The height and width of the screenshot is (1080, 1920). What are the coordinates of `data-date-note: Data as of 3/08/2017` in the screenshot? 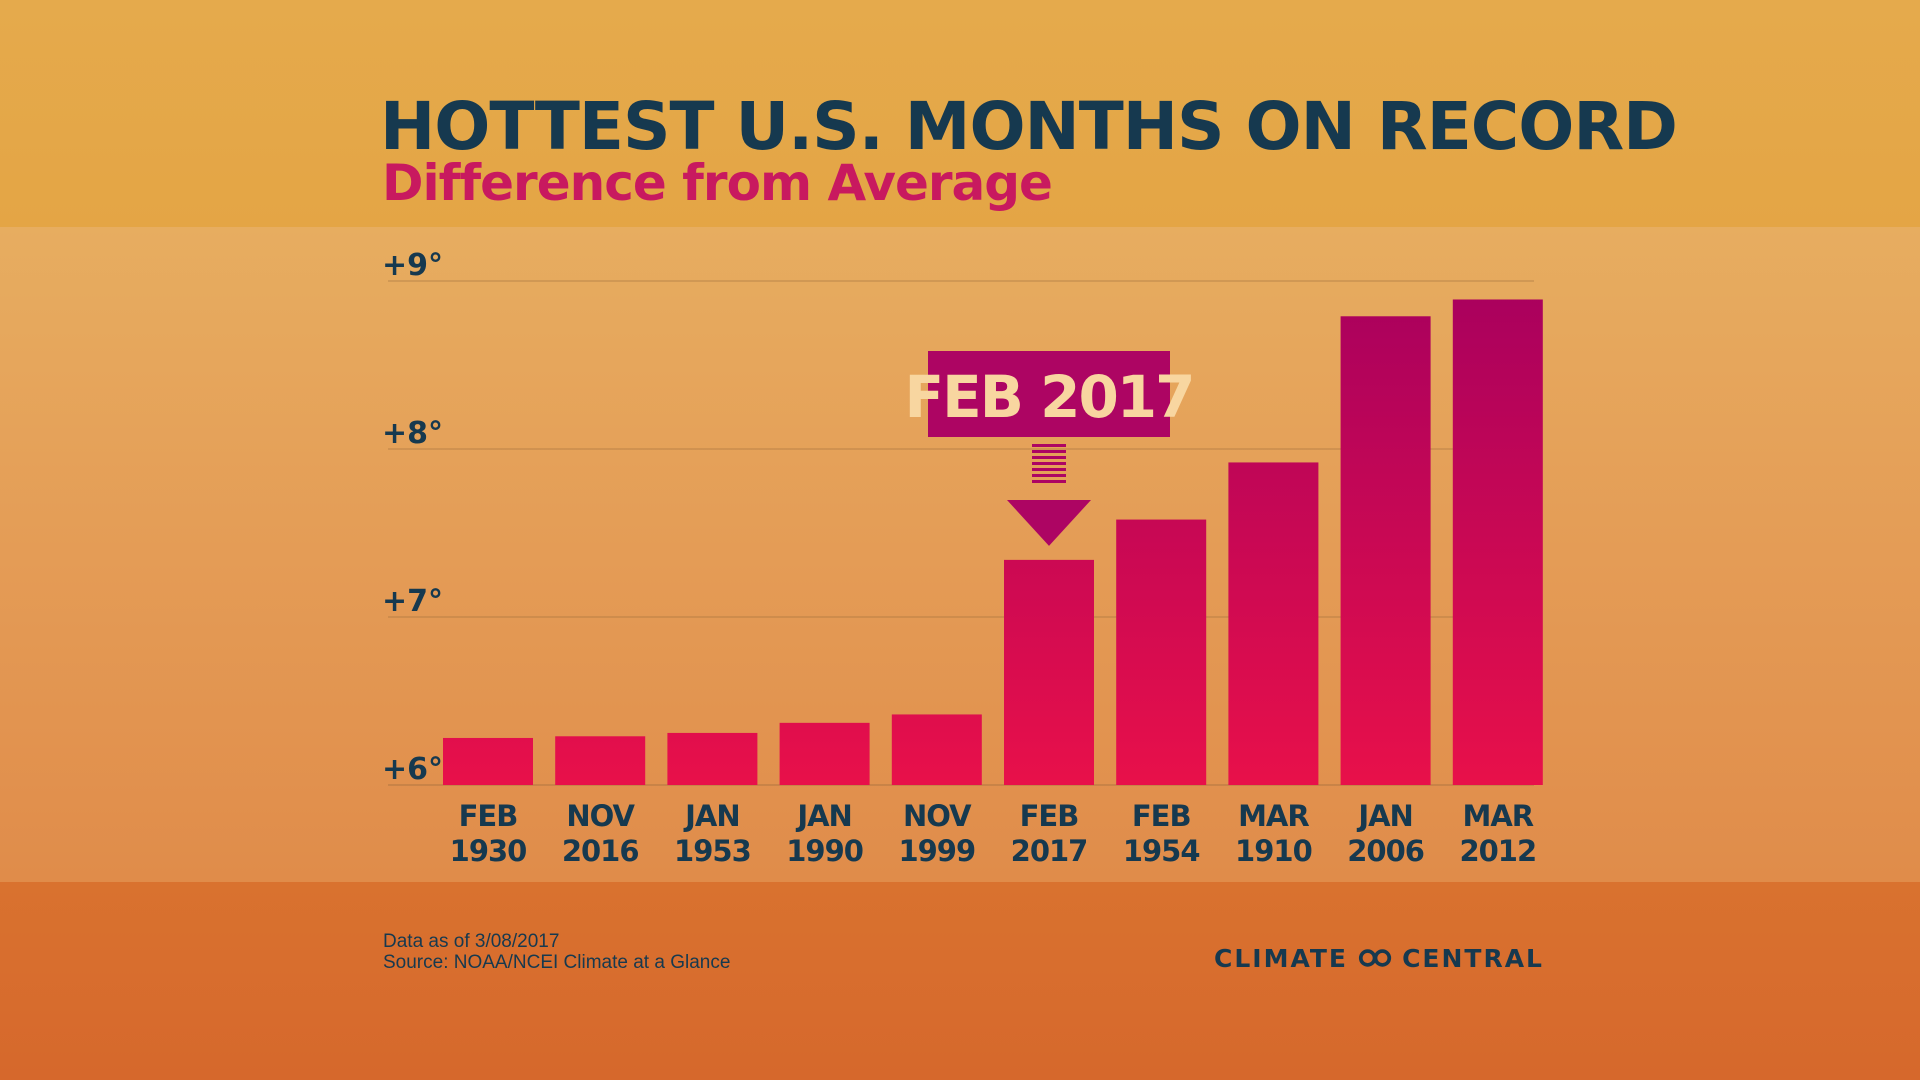 It's located at (471, 941).